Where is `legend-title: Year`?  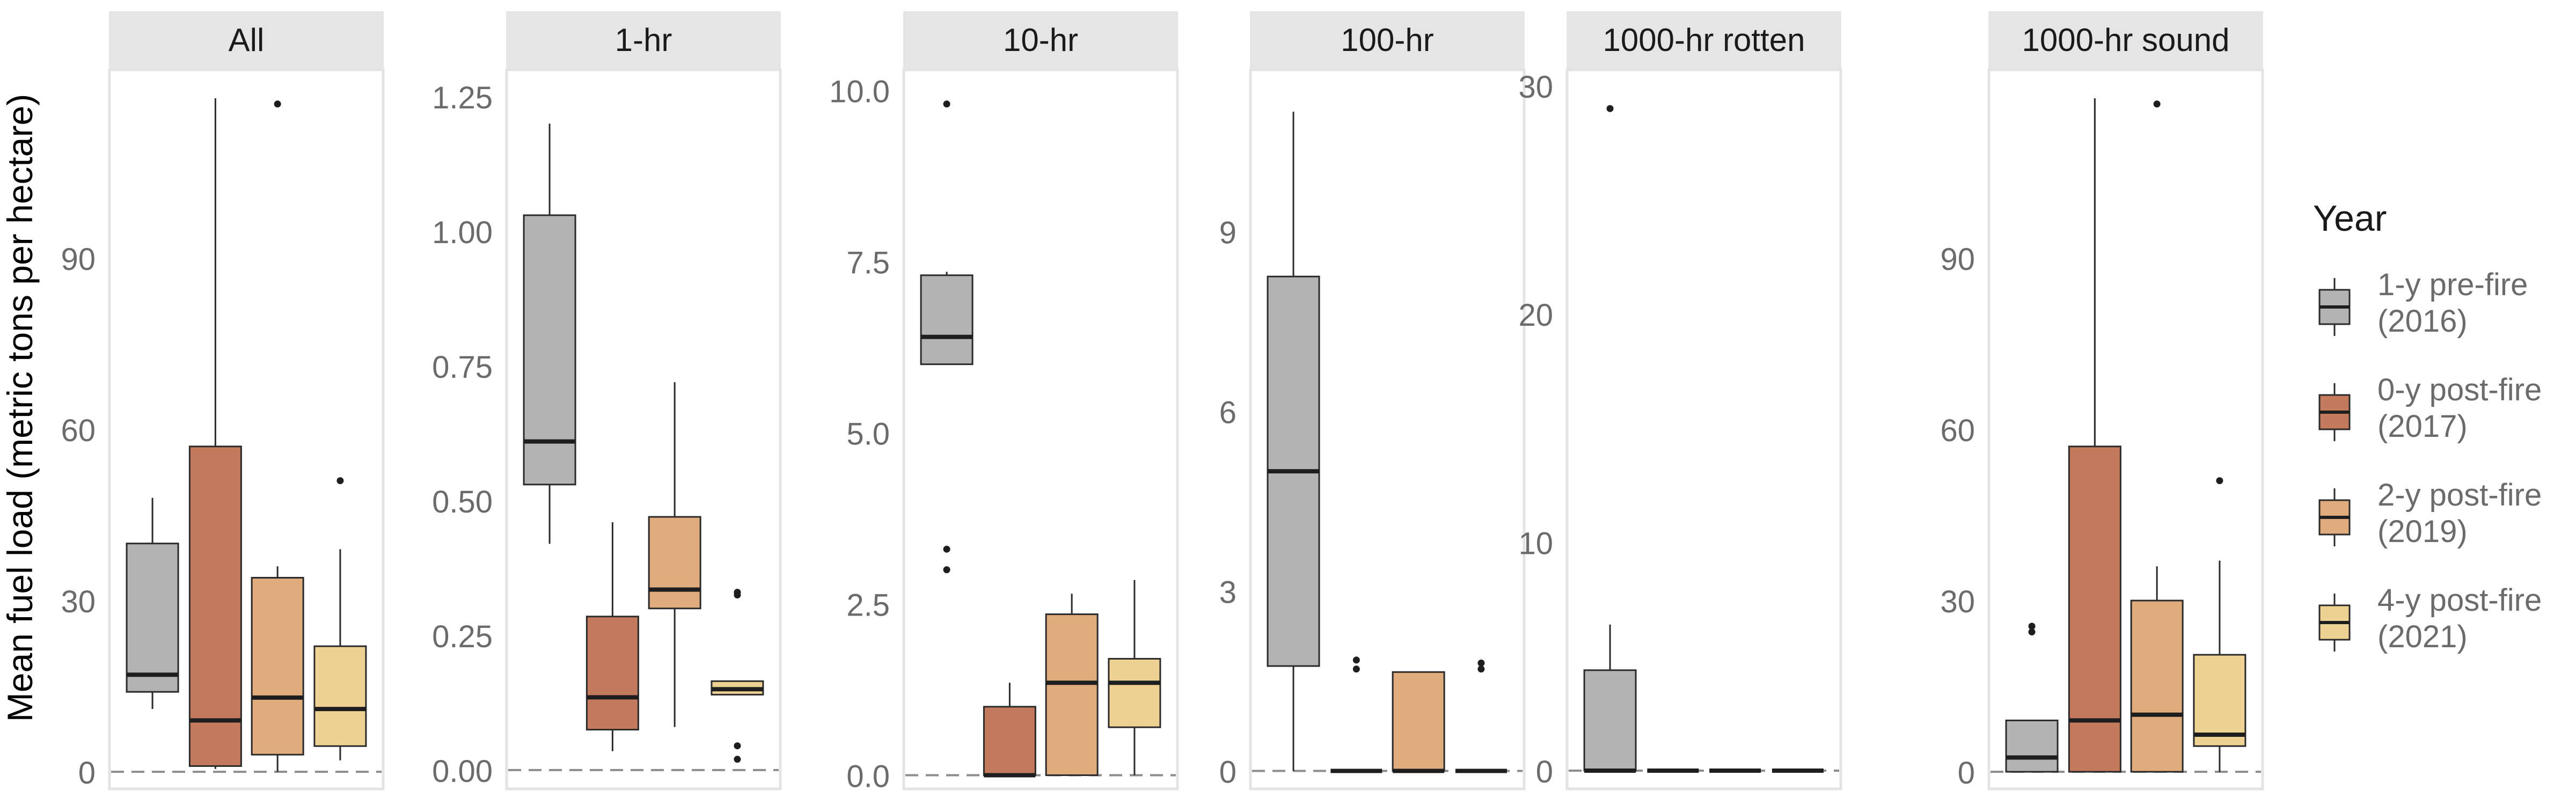
legend-title: Year is located at coordinates (2350, 218).